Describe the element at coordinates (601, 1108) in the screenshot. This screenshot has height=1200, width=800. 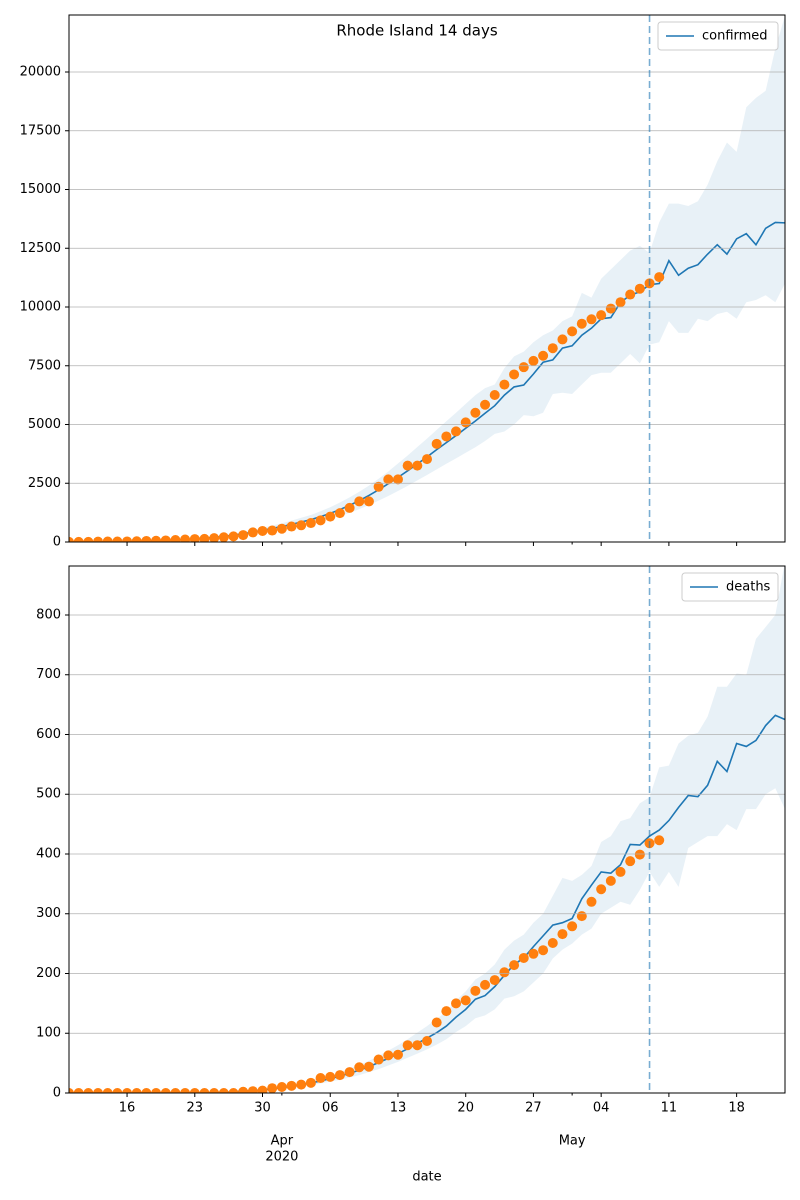
I see `x-tick-label: 04` at that location.